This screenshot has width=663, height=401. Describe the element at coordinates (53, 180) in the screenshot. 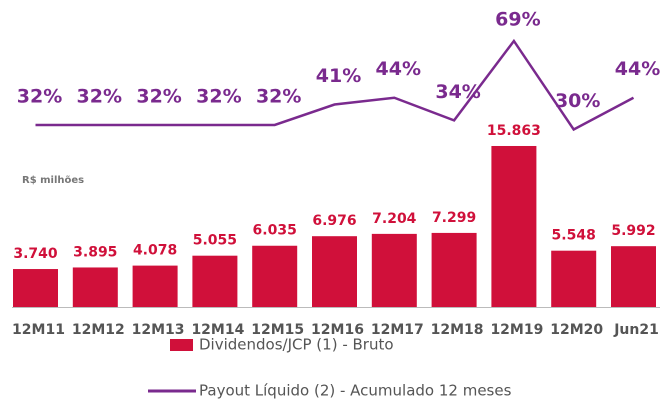

I see `unit-label: R$ milhões` at that location.